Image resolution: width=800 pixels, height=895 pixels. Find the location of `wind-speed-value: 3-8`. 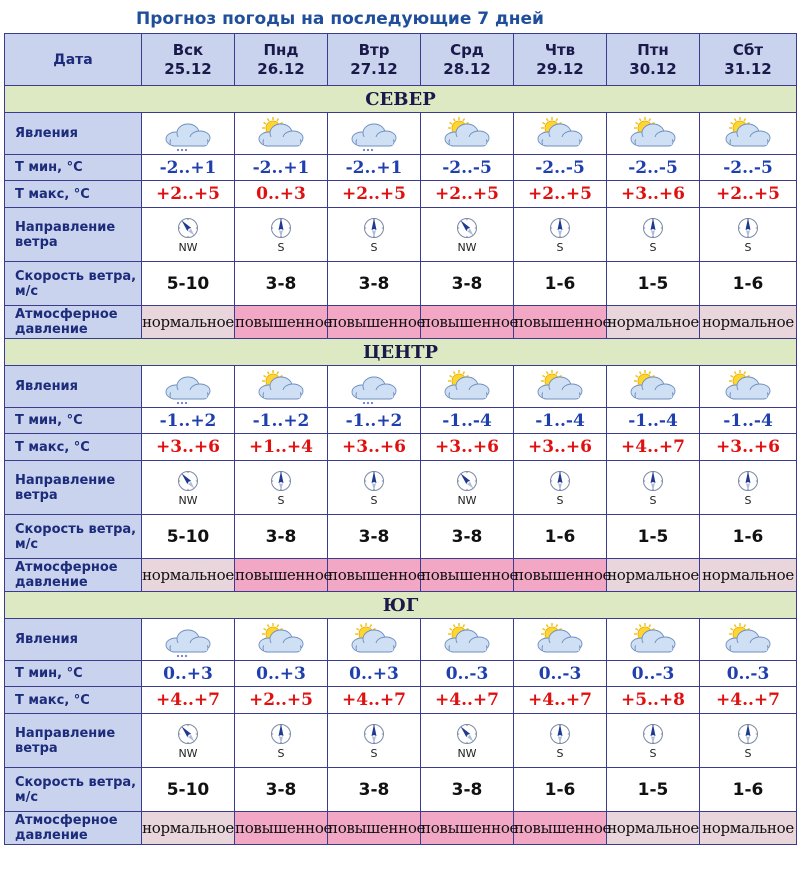

wind-speed-value: 3-8 is located at coordinates (374, 789).